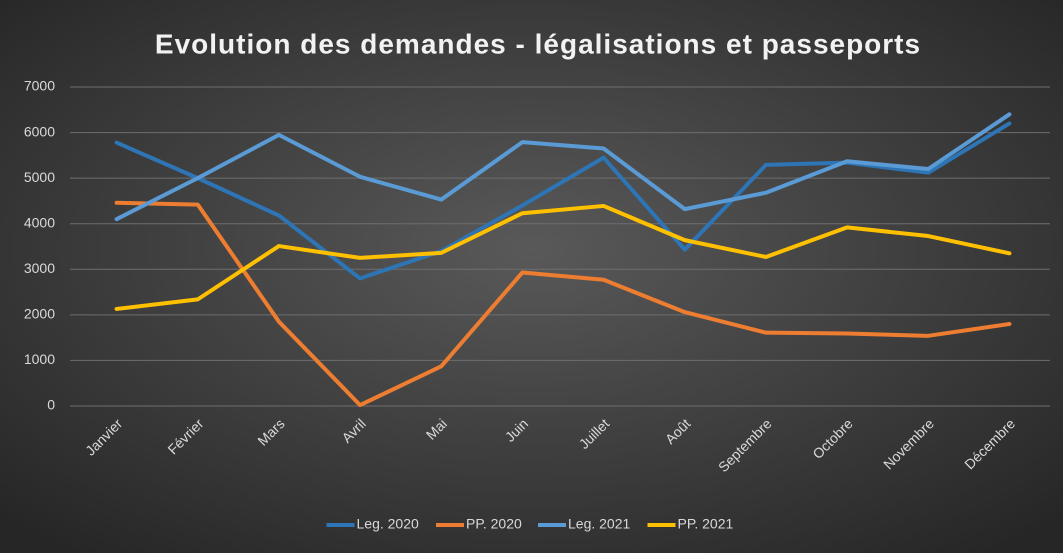 Image resolution: width=1063 pixels, height=553 pixels. What do you see at coordinates (39, 222) in the screenshot?
I see `y-tick-label: 4000` at bounding box center [39, 222].